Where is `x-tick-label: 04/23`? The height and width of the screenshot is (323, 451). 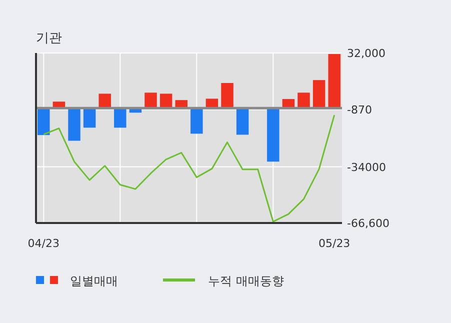 x-tick-label: 04/23 is located at coordinates (44, 243).